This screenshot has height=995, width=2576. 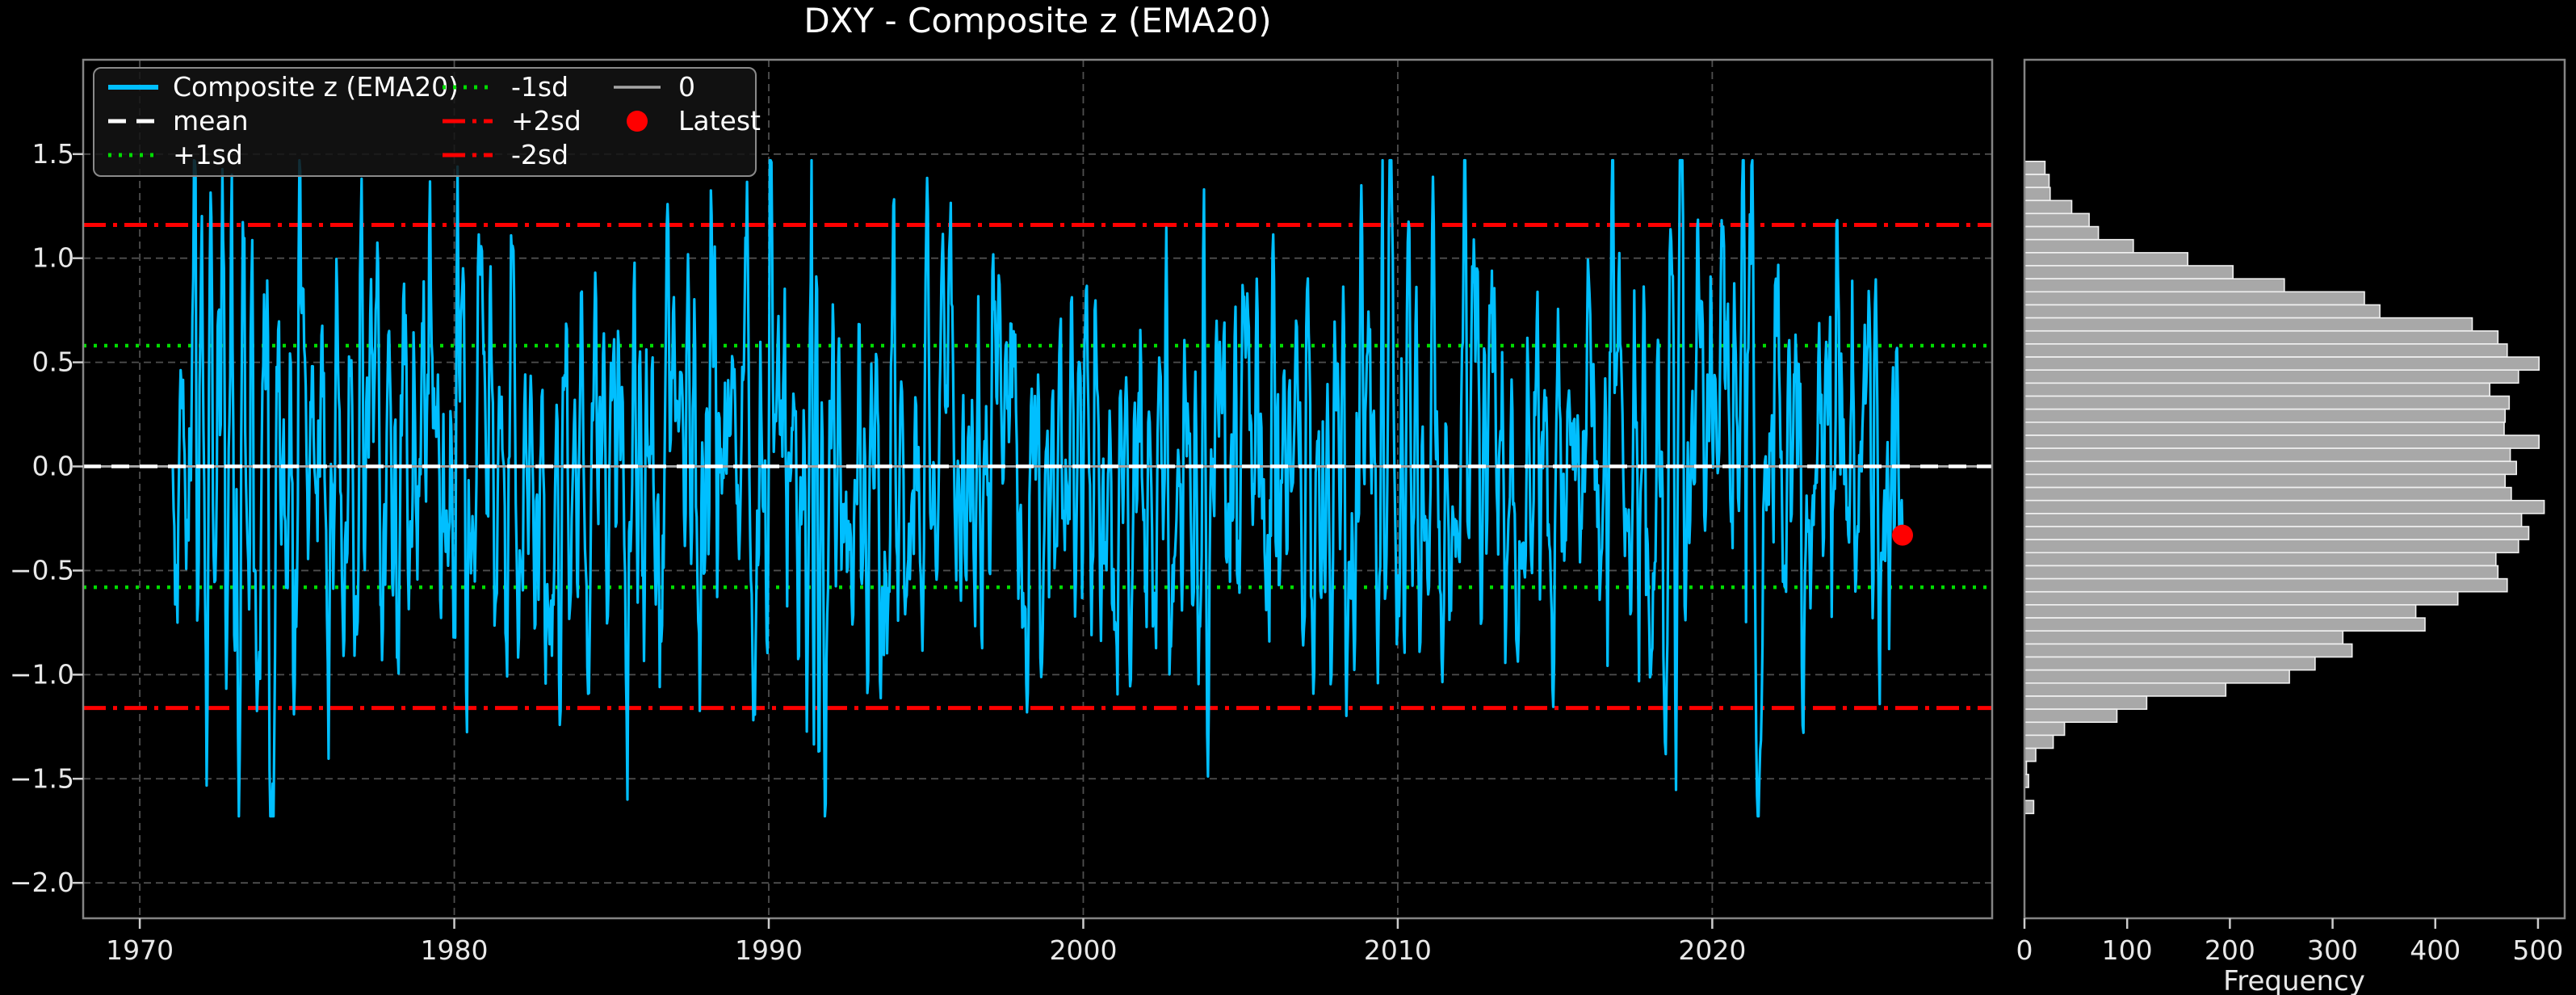 I want to click on y-tick-label: −1.5, so click(x=42, y=778).